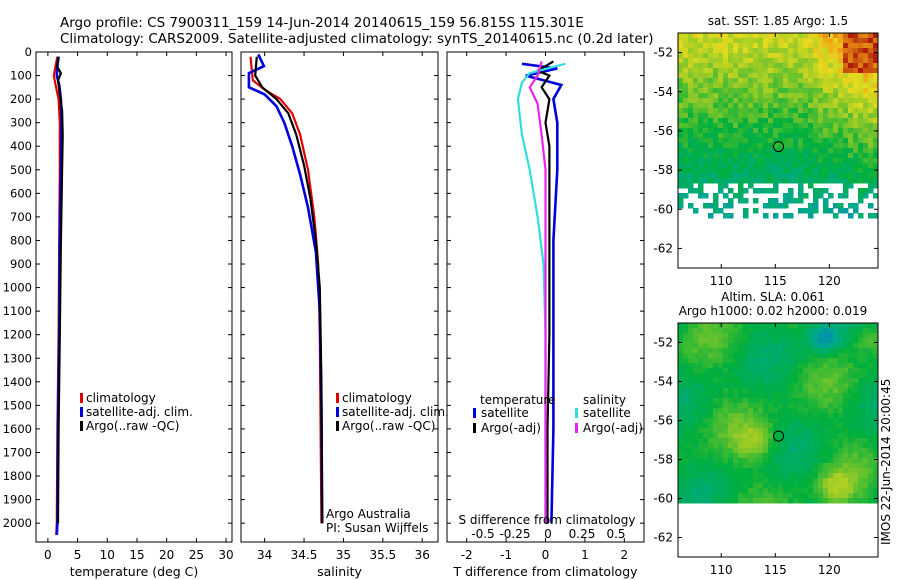  Describe the element at coordinates (17, 452) in the screenshot. I see `y-tick-label: 1700` at that location.